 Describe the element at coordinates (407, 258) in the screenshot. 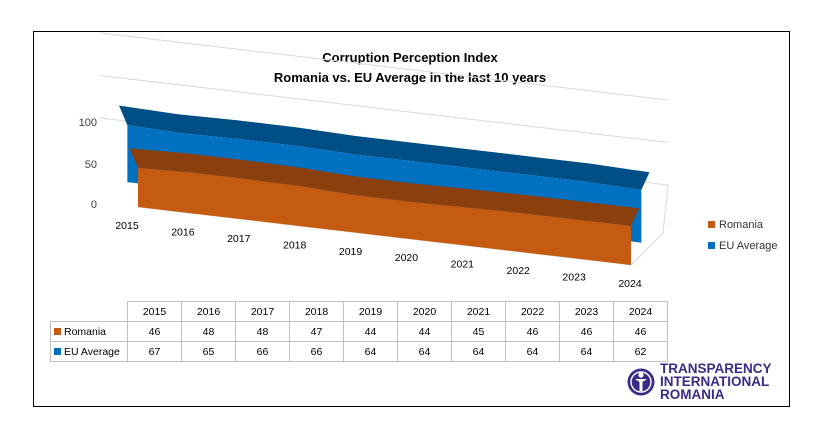

I see `x-tick-label: 2020` at that location.